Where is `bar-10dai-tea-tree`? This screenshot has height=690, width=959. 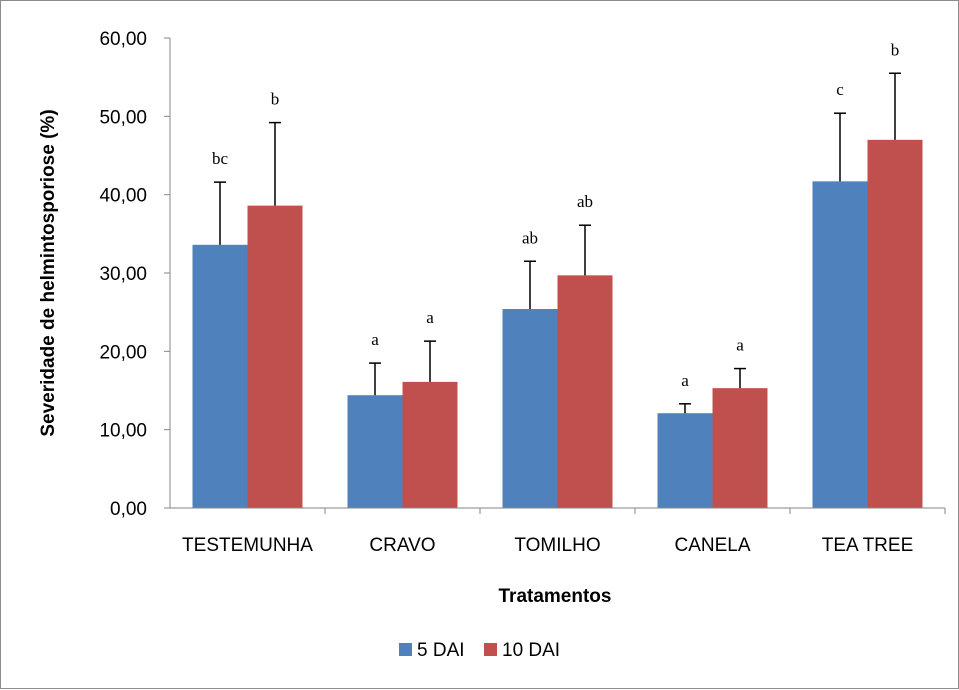 bar-10dai-tea-tree is located at coordinates (895, 324).